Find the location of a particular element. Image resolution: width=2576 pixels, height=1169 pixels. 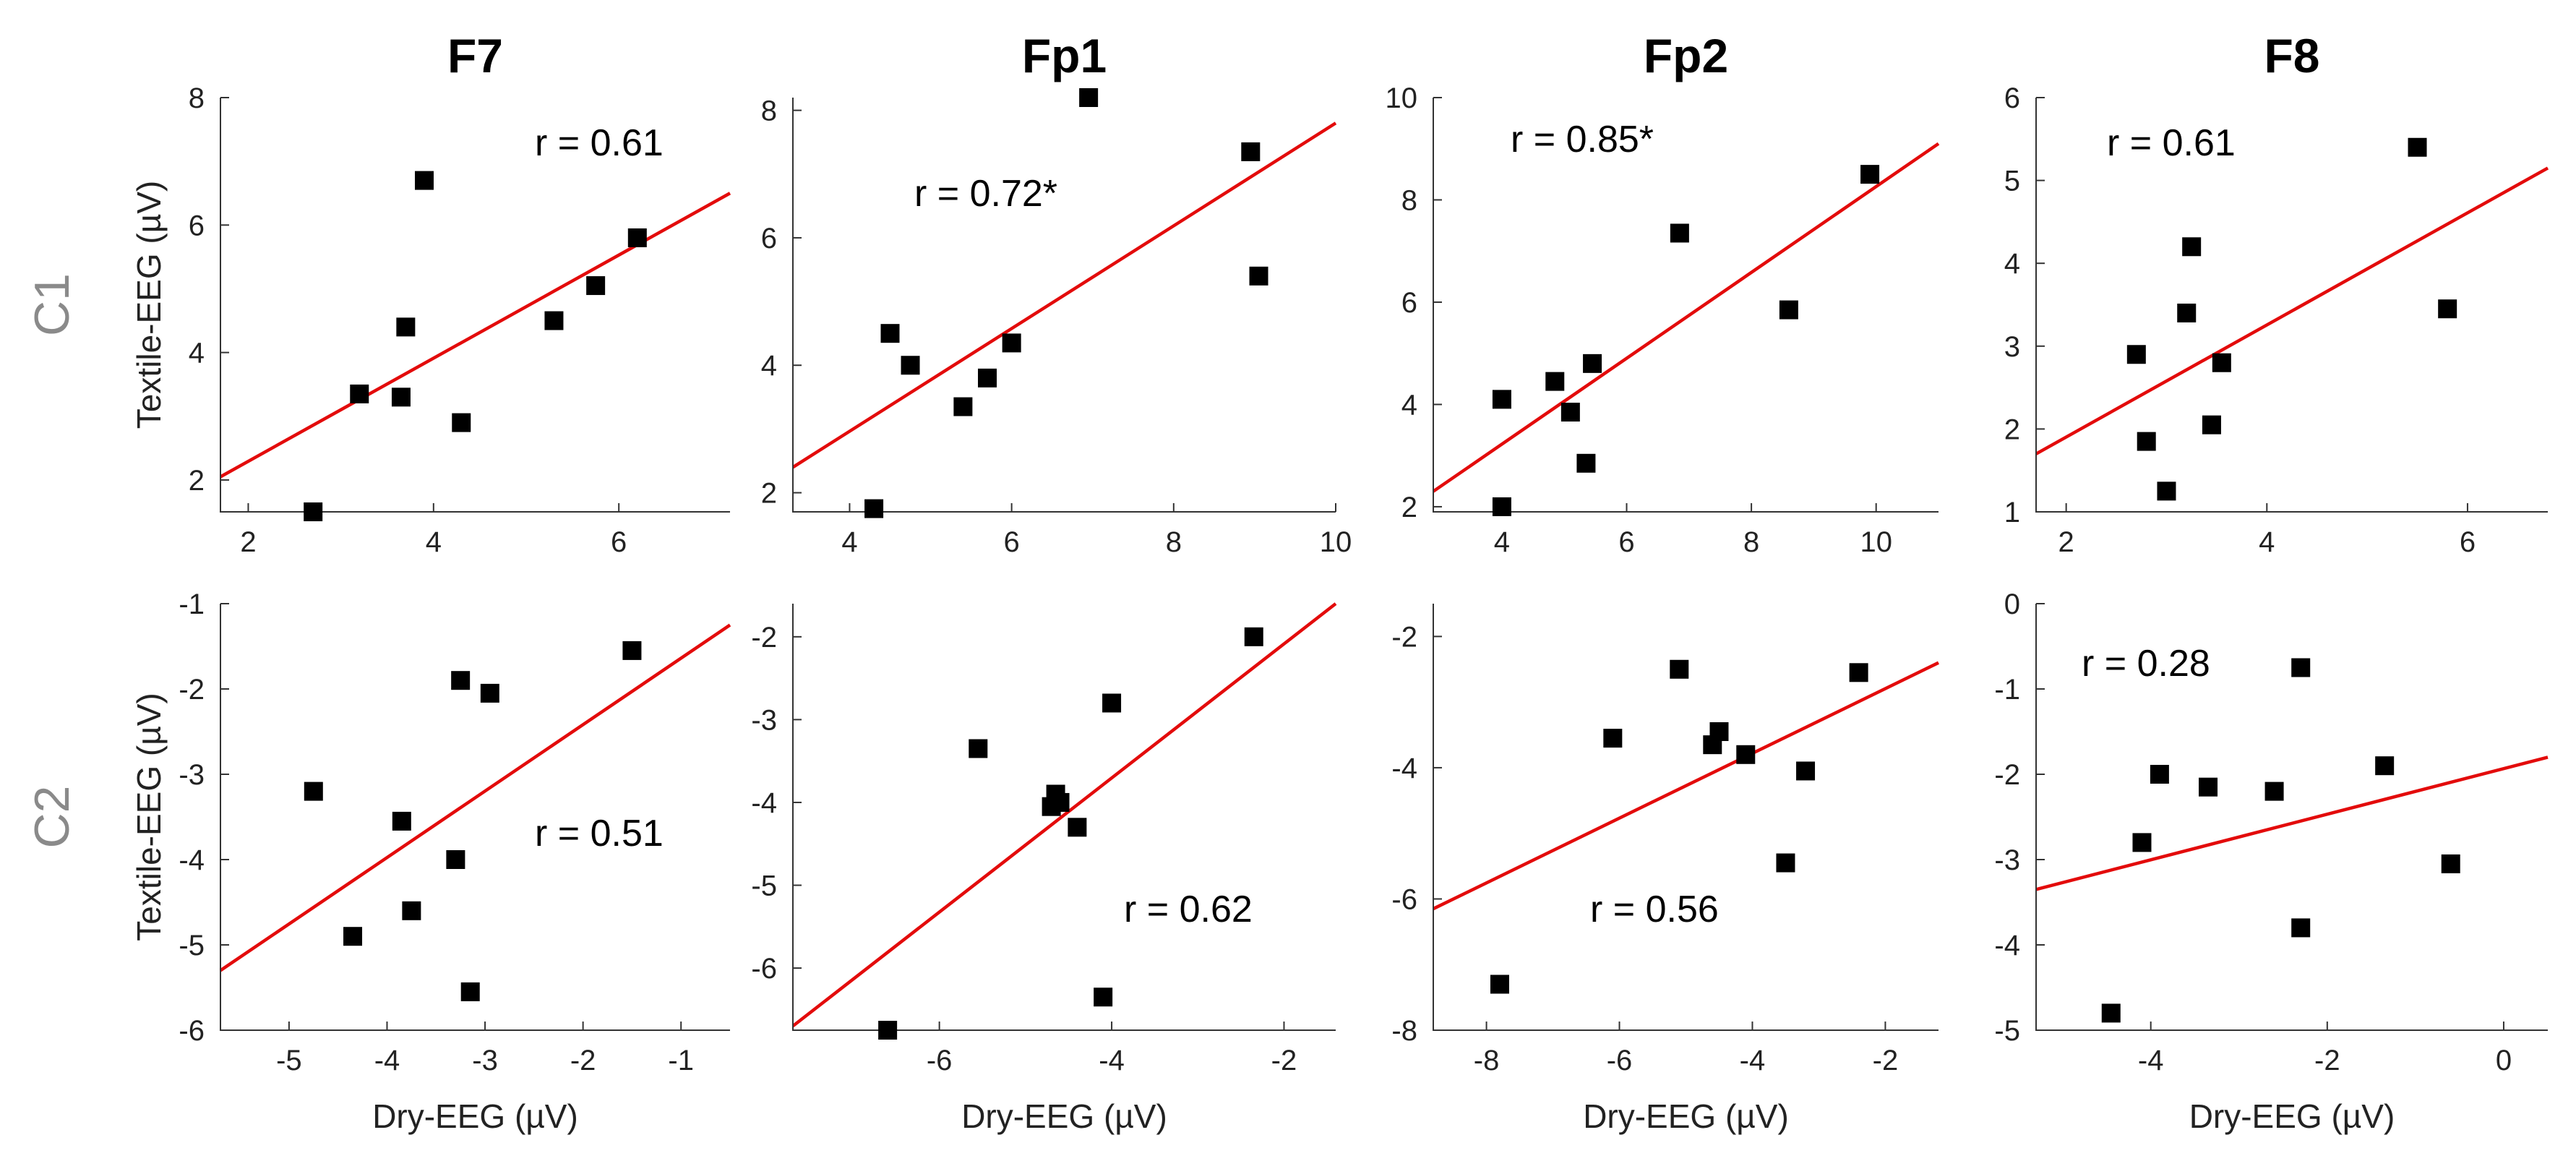

correlation-label: r = 0.28 is located at coordinates (2146, 664).